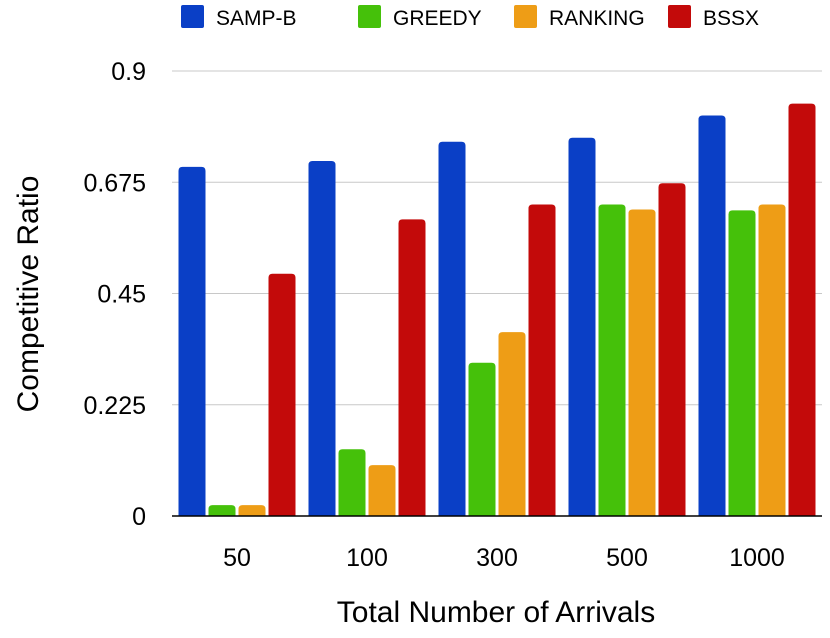 The image size is (830, 638). I want to click on legend-swatch-ranking, so click(525, 16).